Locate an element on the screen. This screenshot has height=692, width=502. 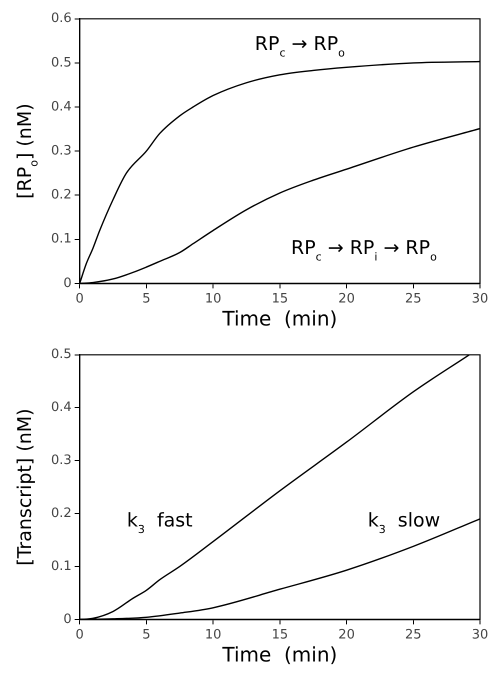
y-axis-title: [RPo] (nM) is located at coordinates (27, 151).